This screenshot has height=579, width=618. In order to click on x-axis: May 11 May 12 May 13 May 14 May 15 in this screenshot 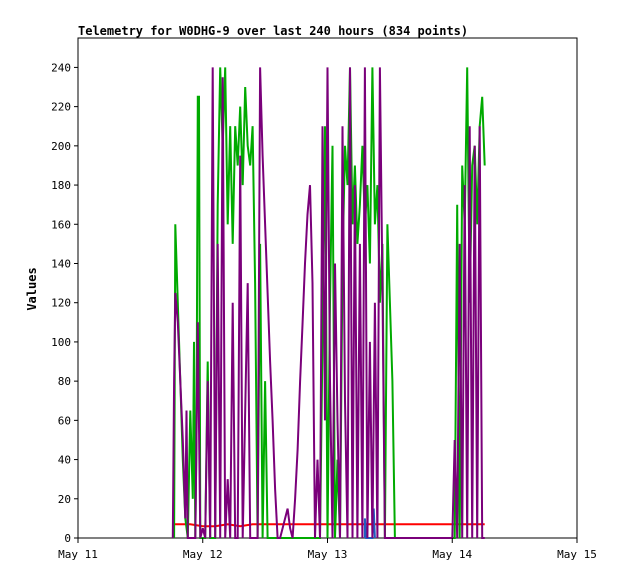, I will do `click(327, 549)`.